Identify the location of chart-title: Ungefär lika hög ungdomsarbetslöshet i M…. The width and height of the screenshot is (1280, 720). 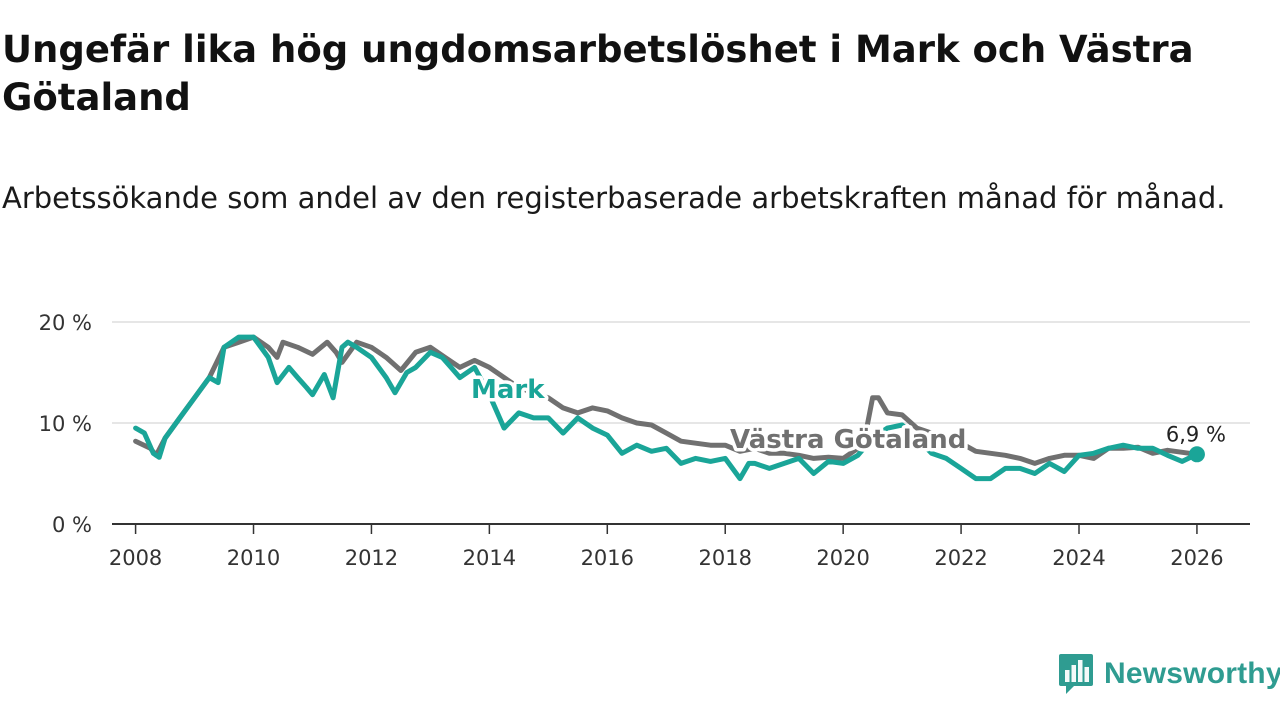
(598, 73).